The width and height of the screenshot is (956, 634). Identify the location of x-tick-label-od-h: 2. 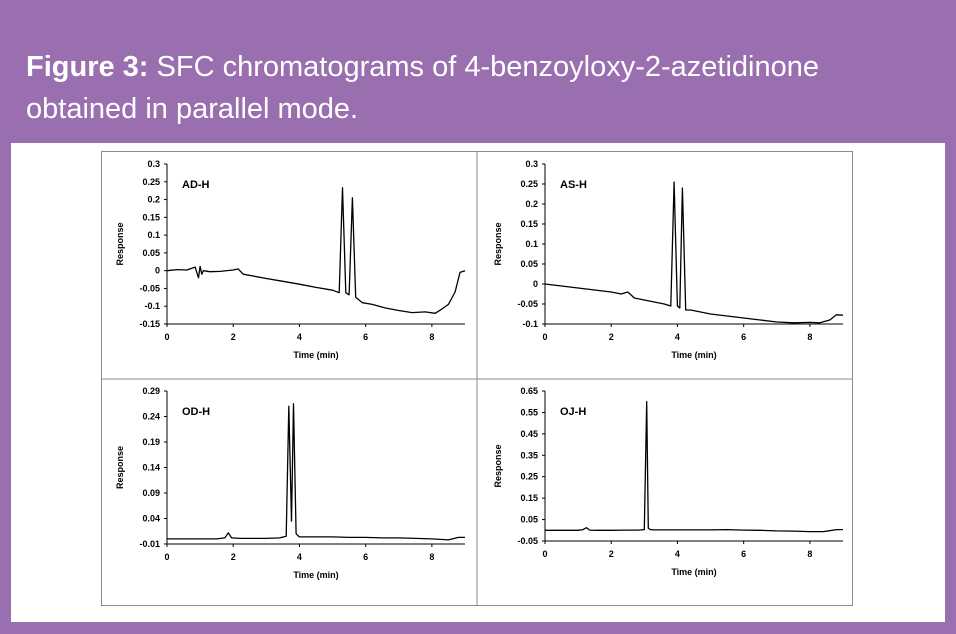
(233, 557).